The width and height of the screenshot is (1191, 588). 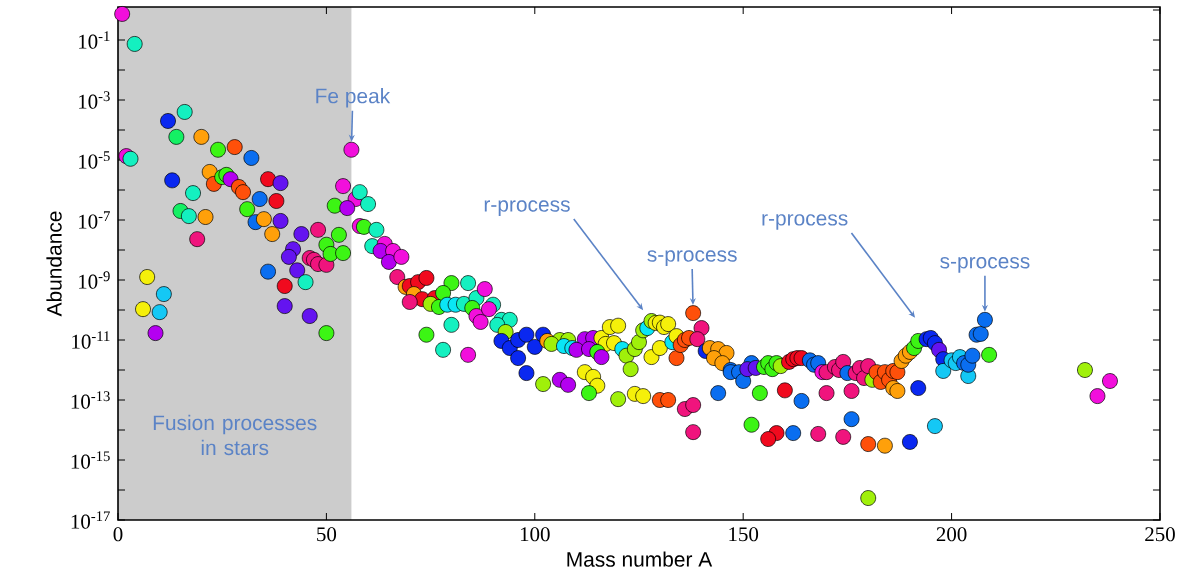 I want to click on y-tick-label: 10$^{-11}$, so click(x=91, y=340).